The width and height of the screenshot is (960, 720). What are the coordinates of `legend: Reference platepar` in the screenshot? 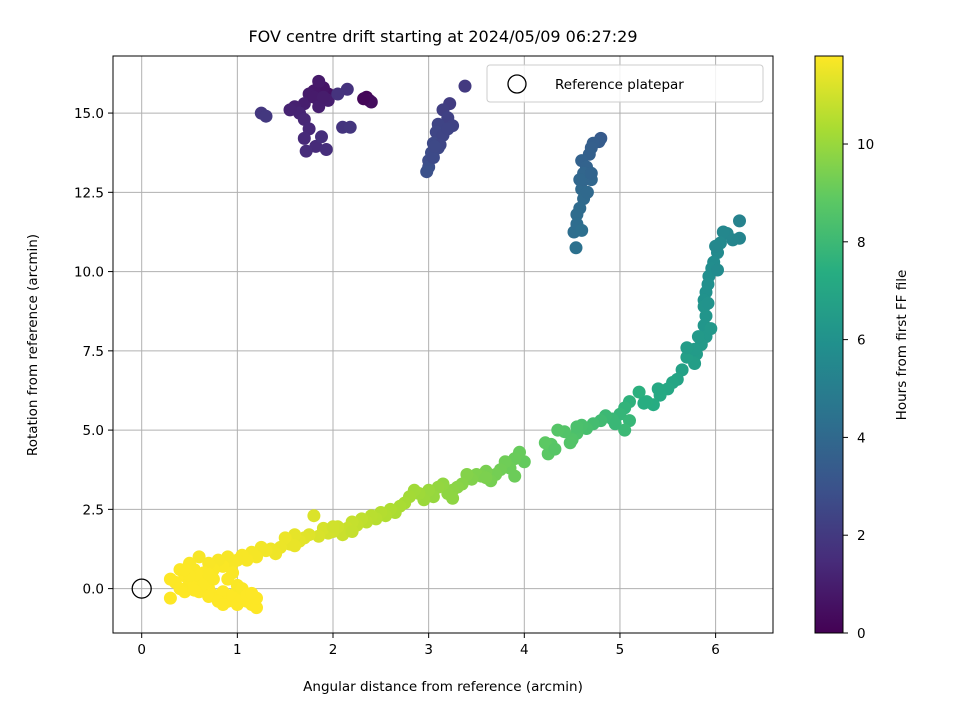 It's located at (625, 83).